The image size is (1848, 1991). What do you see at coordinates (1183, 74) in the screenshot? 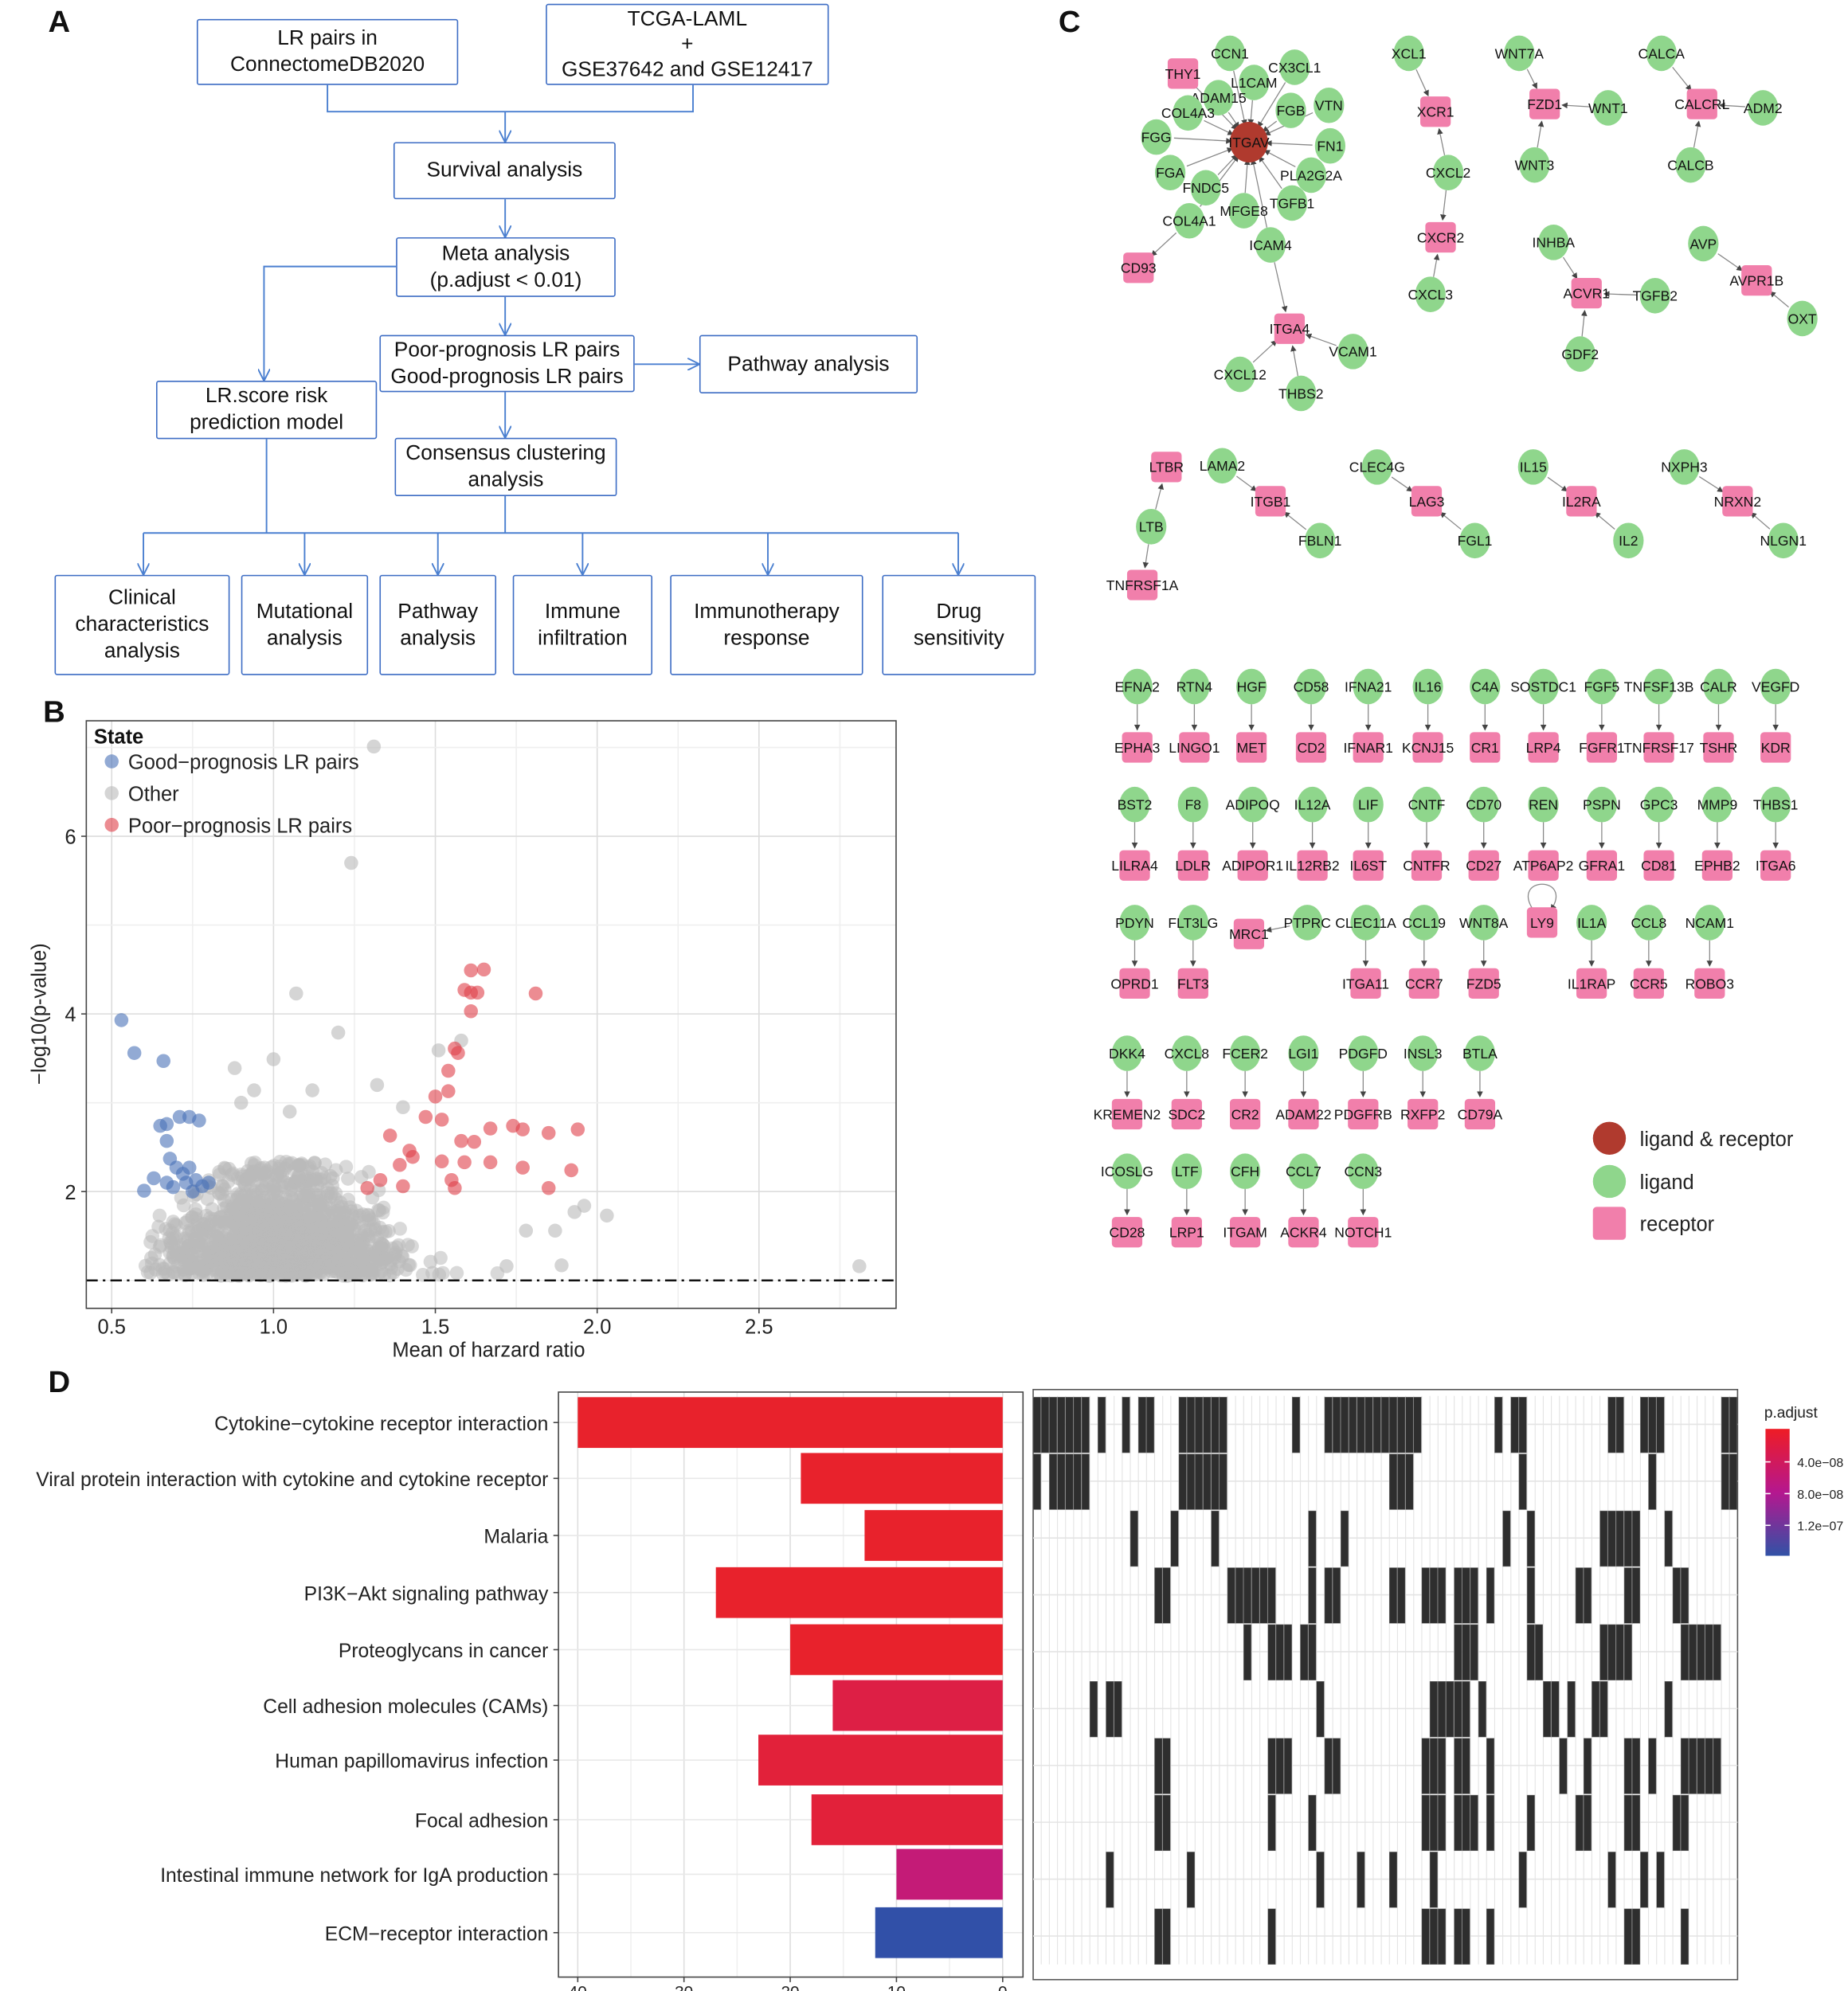
I see `node-label: THY1` at bounding box center [1183, 74].